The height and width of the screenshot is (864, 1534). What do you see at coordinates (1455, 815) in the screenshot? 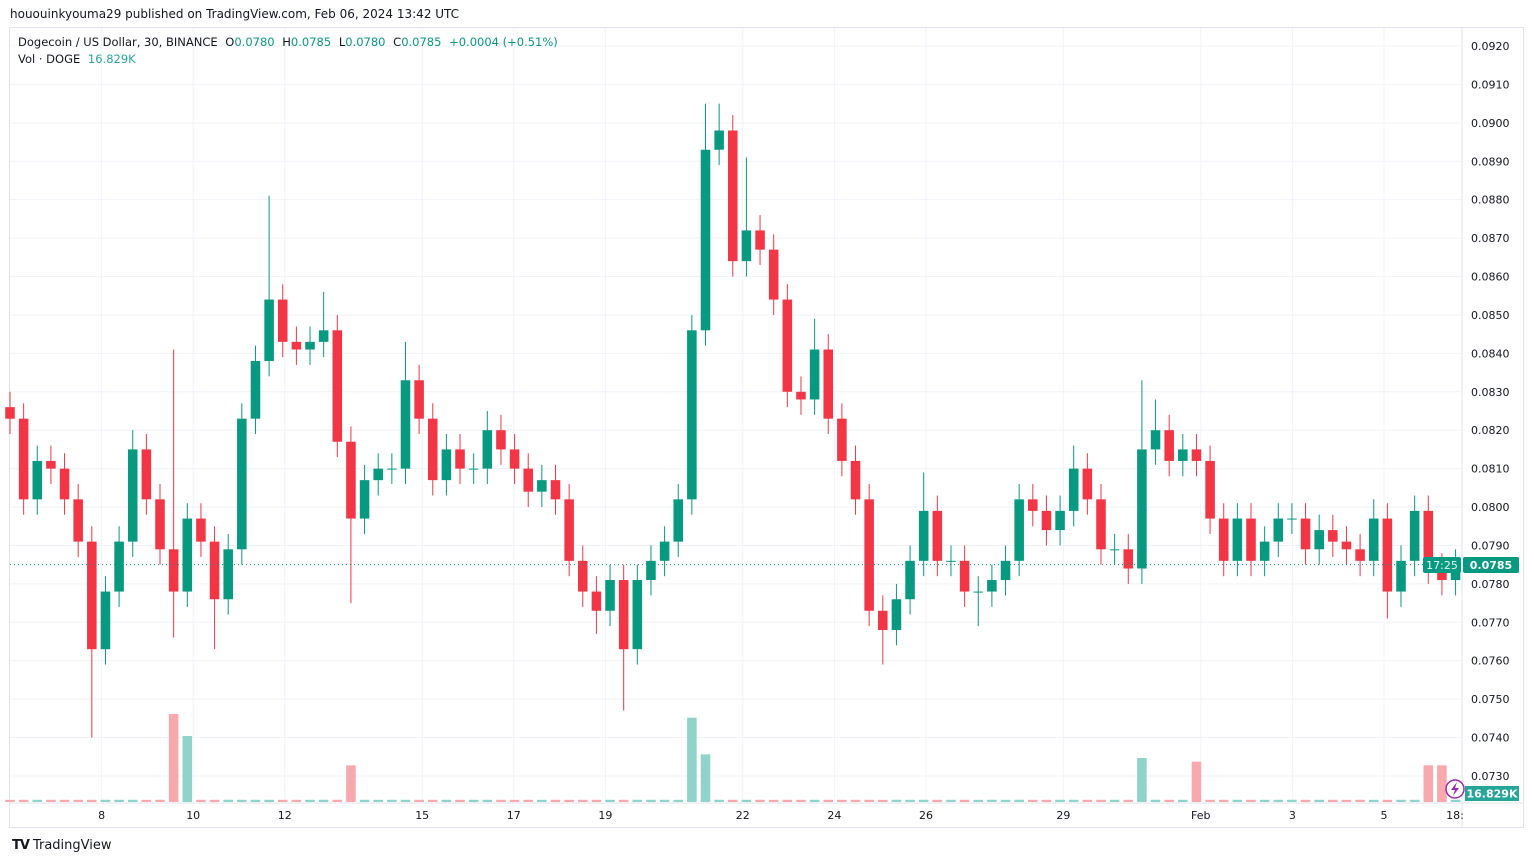
I see `x-tick-label: 18:` at bounding box center [1455, 815].